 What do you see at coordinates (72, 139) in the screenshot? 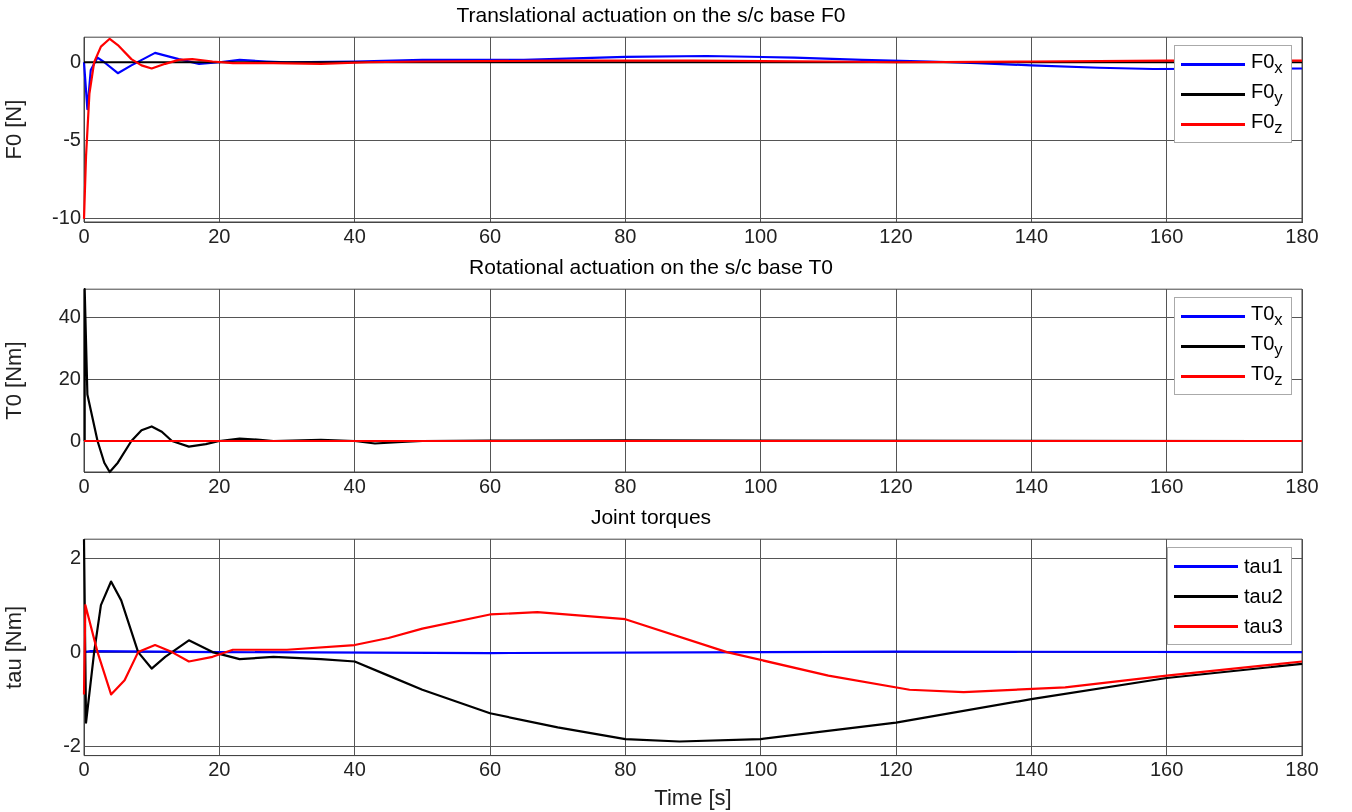
I see `y-tick-label: -5` at bounding box center [72, 139].